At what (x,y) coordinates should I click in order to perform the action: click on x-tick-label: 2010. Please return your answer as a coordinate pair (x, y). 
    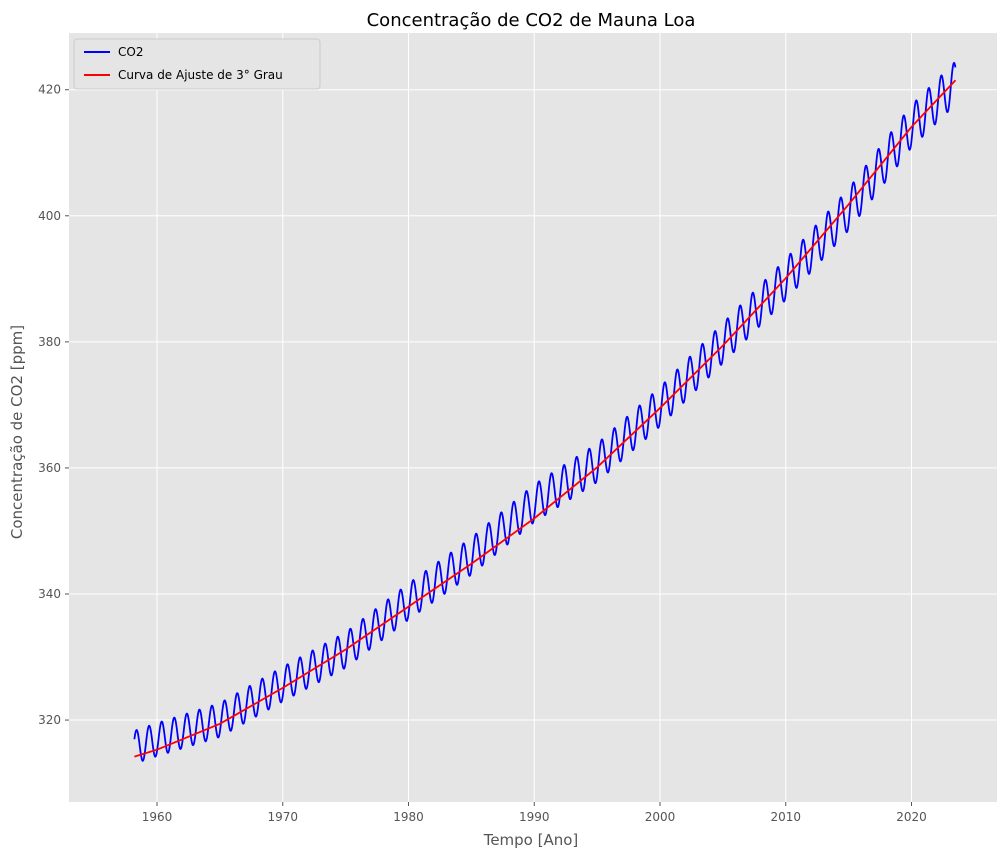
    Looking at the image, I should click on (785, 817).